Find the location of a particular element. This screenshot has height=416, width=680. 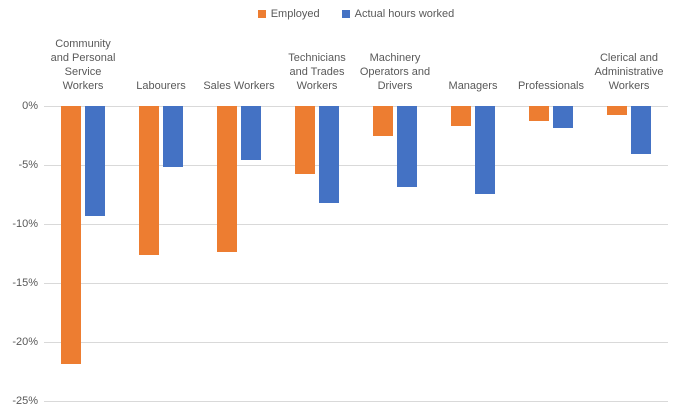

category-label-line: Managers is located at coordinates (473, 86).